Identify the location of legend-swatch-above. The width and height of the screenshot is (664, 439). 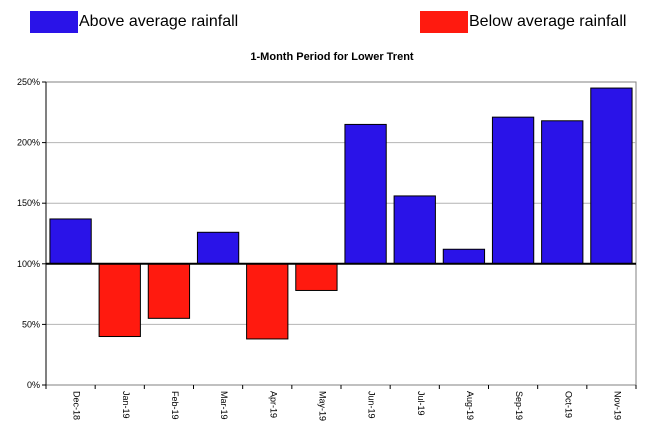
(54, 22).